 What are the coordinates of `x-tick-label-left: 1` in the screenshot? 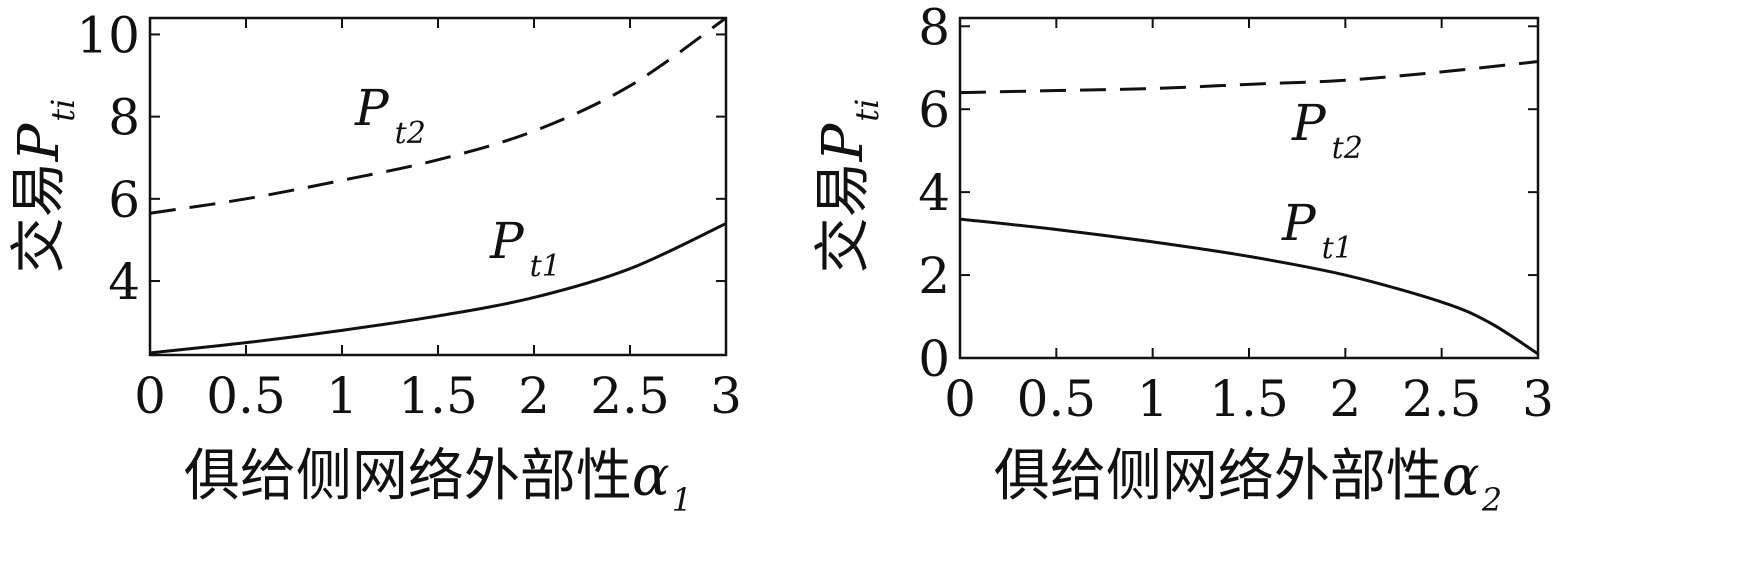 It's located at (342, 396).